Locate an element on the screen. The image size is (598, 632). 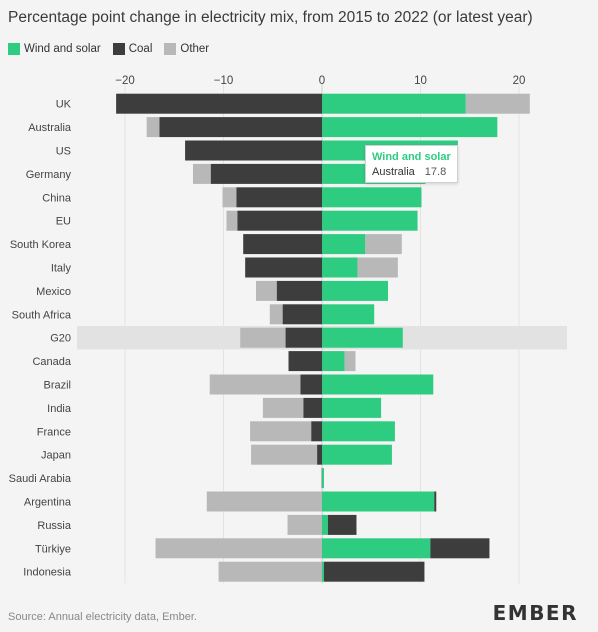
legend-item-other: Other is located at coordinates (186, 49).